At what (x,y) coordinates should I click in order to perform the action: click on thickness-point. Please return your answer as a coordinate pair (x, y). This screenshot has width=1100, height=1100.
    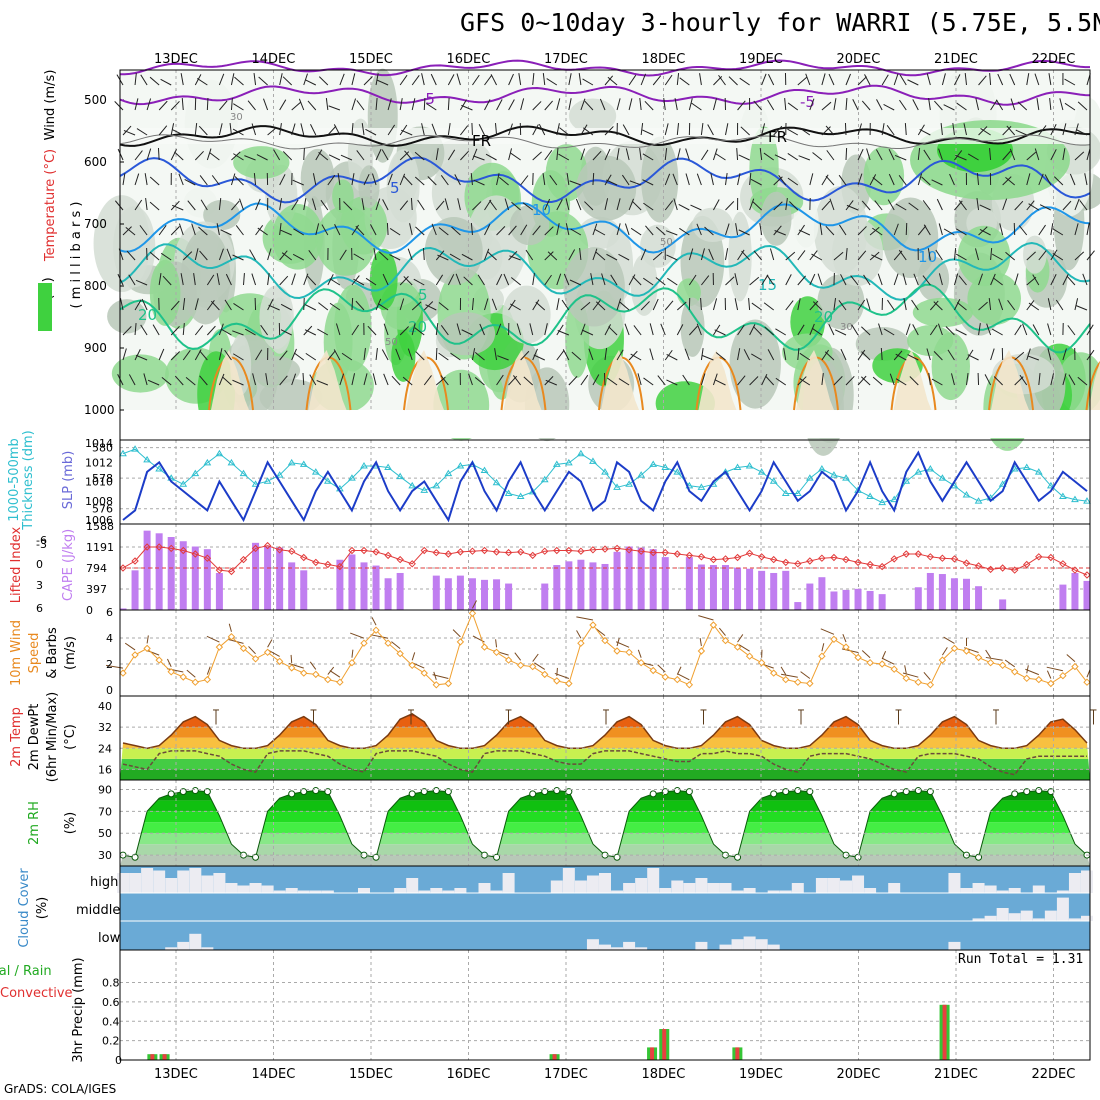
    Looking at the image, I should click on (352, 477).